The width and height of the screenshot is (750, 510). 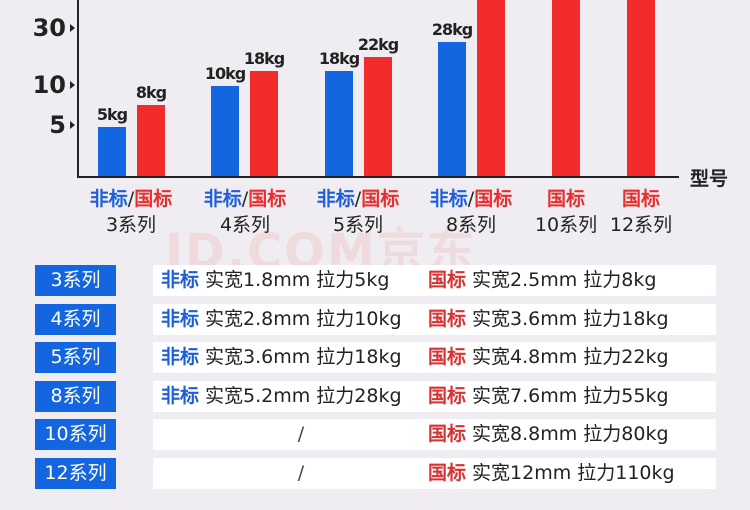 I want to click on nonstandard-spec-cell: 非标 实宽1.8mm 拉力5kg, so click(x=301, y=280).